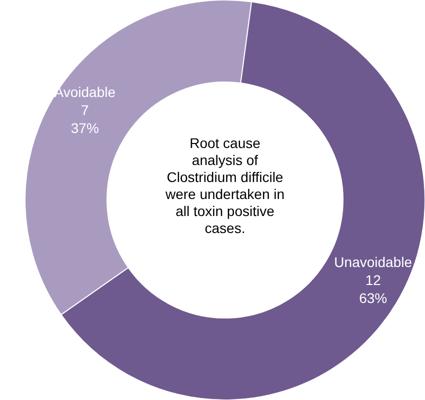  Describe the element at coordinates (373, 289) in the screenshot. I see `data-label: 12 63%` at that location.